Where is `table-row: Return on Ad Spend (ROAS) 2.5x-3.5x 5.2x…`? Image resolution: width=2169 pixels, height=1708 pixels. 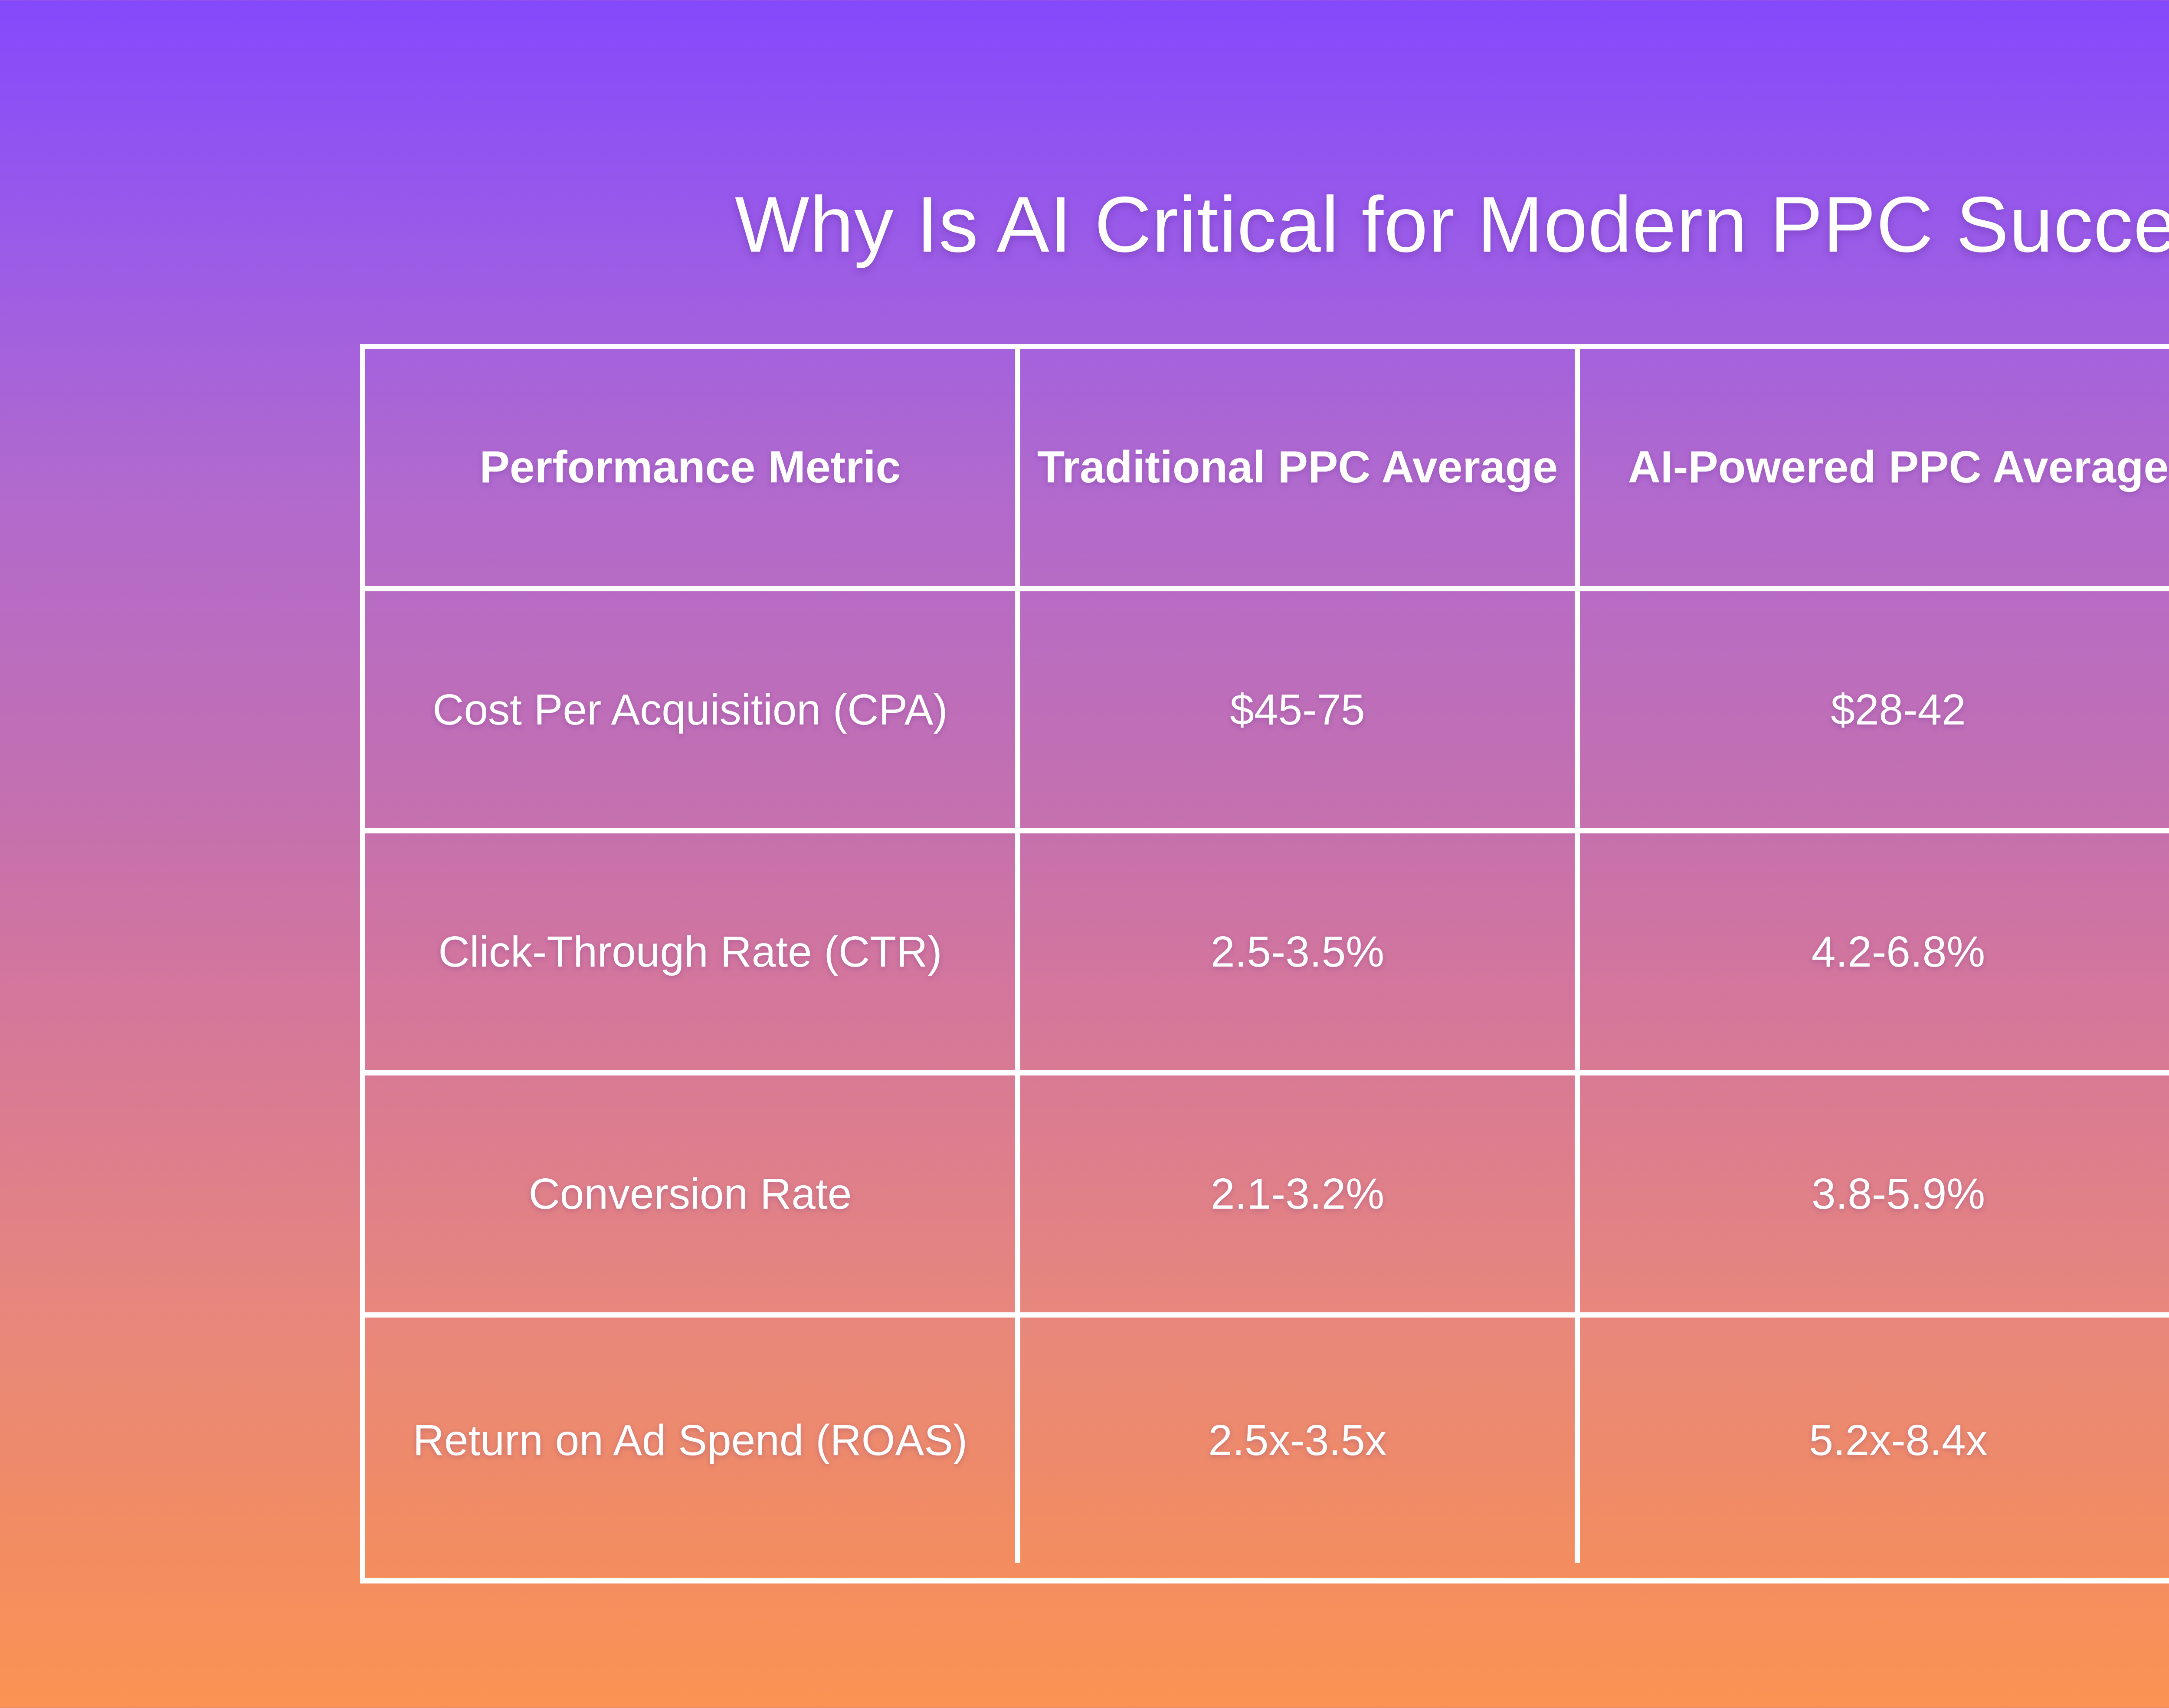 table-row: Return on Ad Spend (ROAS) 2.5x-3.5x 5.2x… is located at coordinates (1267, 1440).